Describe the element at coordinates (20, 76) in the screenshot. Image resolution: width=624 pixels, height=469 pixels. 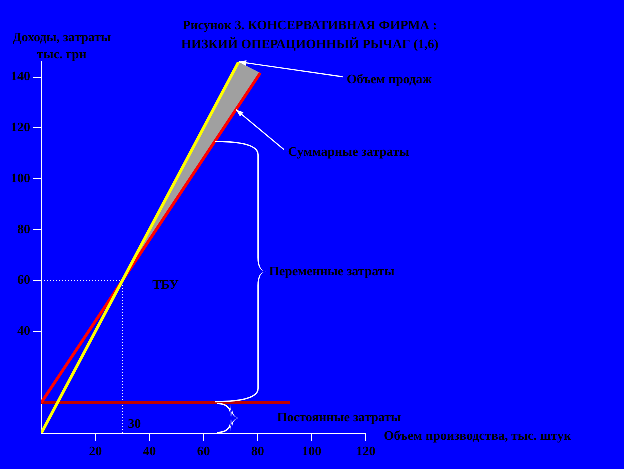
I see `y-tick-label: 140` at that location.